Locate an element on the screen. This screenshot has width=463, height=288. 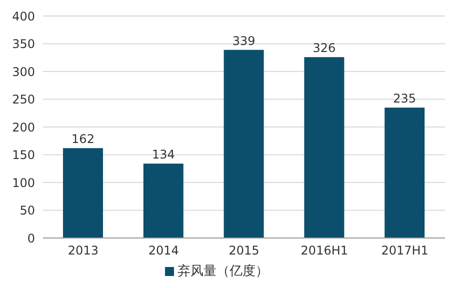
data-label: 235 is located at coordinates (404, 99).